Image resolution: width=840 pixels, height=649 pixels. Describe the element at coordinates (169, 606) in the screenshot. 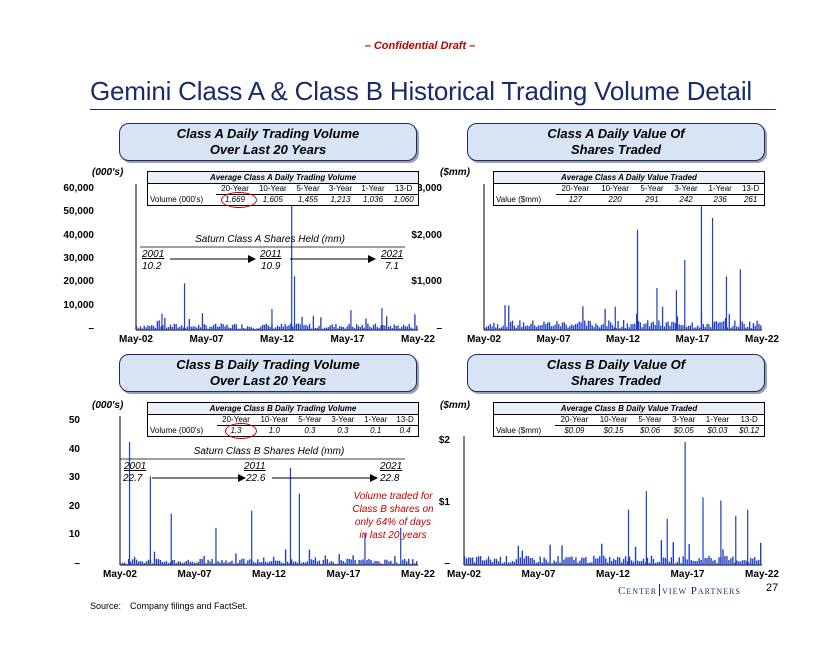

I see `source-note: Source: Company filings and FactSet.` at that location.